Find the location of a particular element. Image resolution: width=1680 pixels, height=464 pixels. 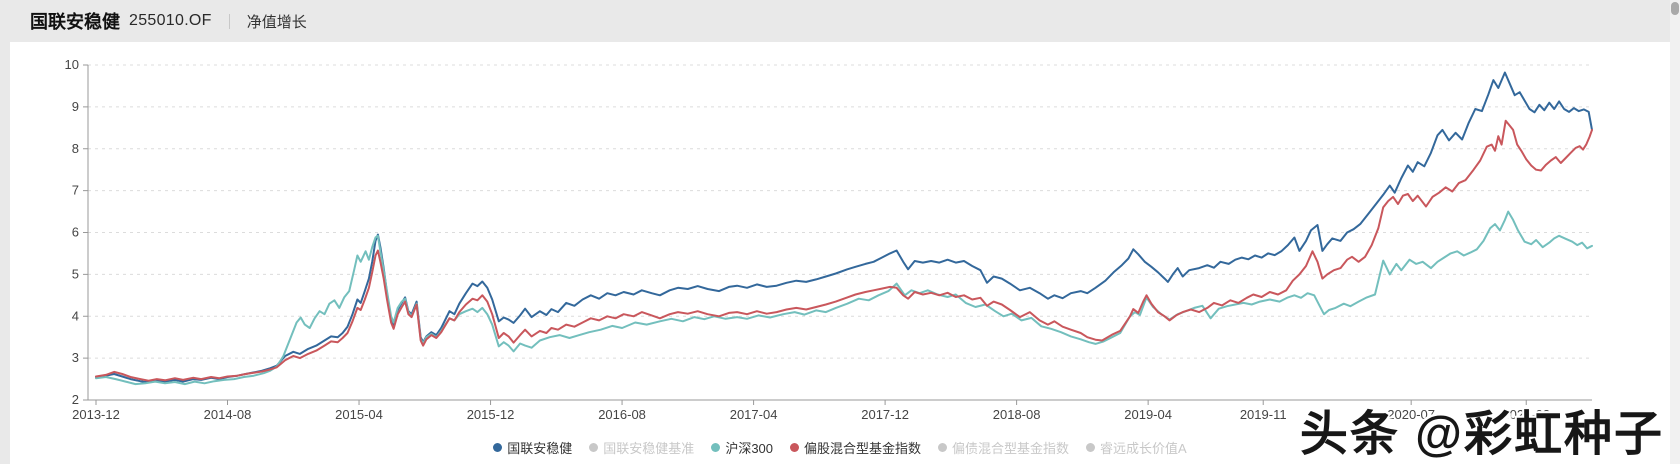

y-tick-label-2: 2 is located at coordinates (75, 399).